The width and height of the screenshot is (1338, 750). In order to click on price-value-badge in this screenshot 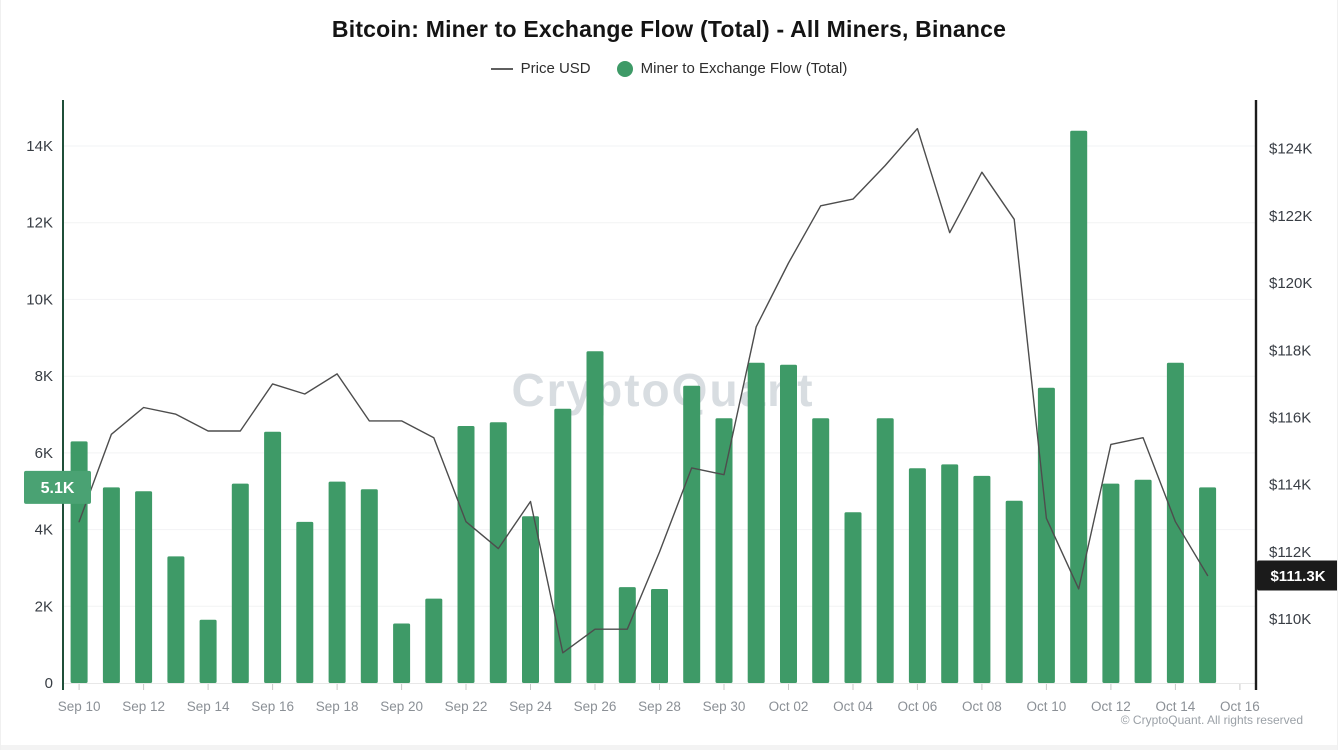, I will do `click(1297, 575)`.